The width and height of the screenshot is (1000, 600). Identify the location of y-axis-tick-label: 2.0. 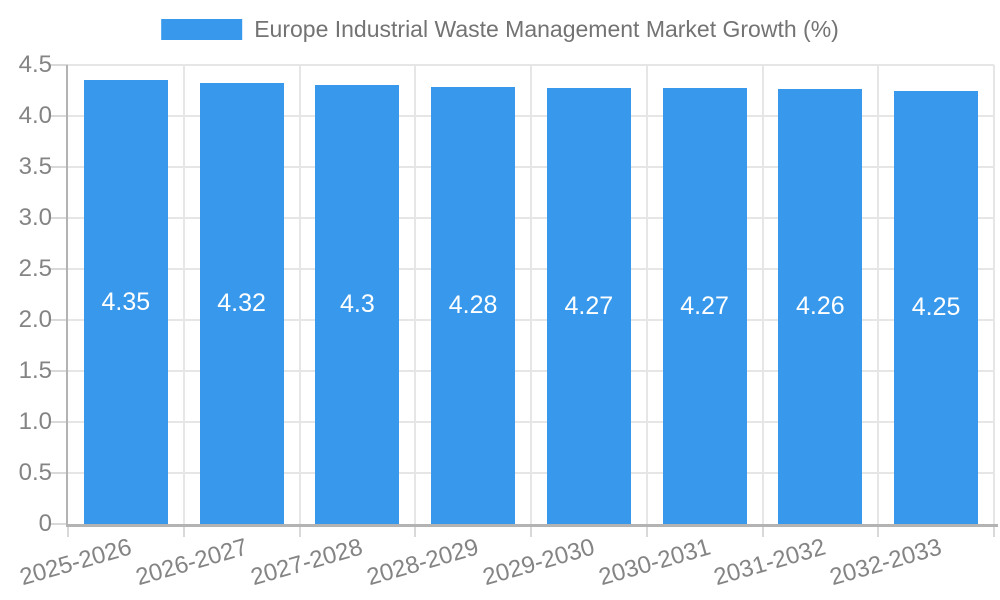
(35, 319).